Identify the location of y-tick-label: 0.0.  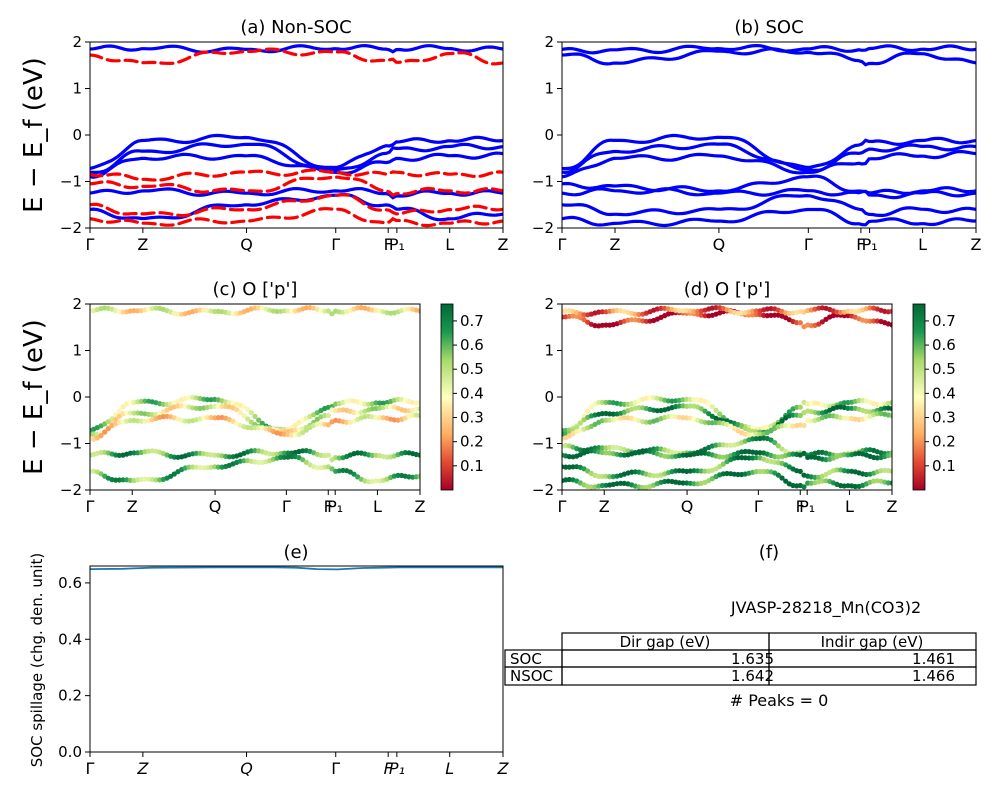
(70, 752).